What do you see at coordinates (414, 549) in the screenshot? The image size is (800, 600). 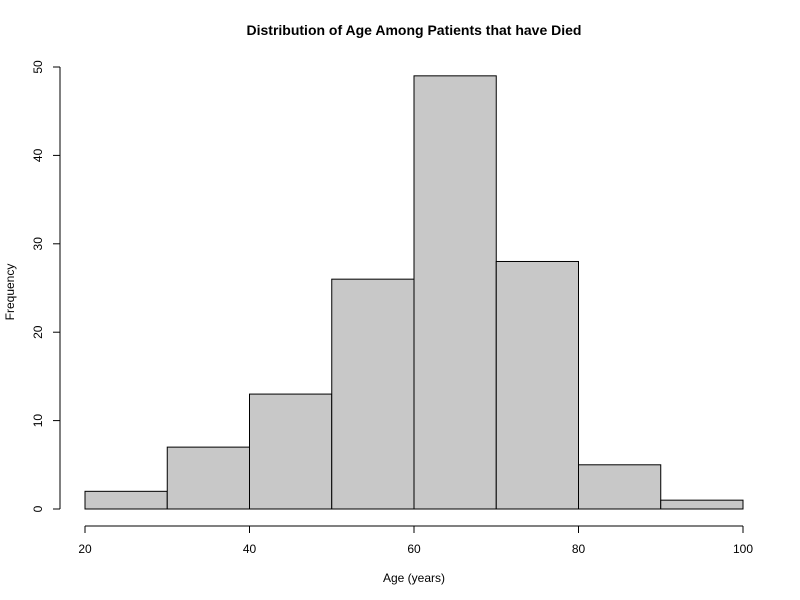 I see `x-tick-label: 60` at bounding box center [414, 549].